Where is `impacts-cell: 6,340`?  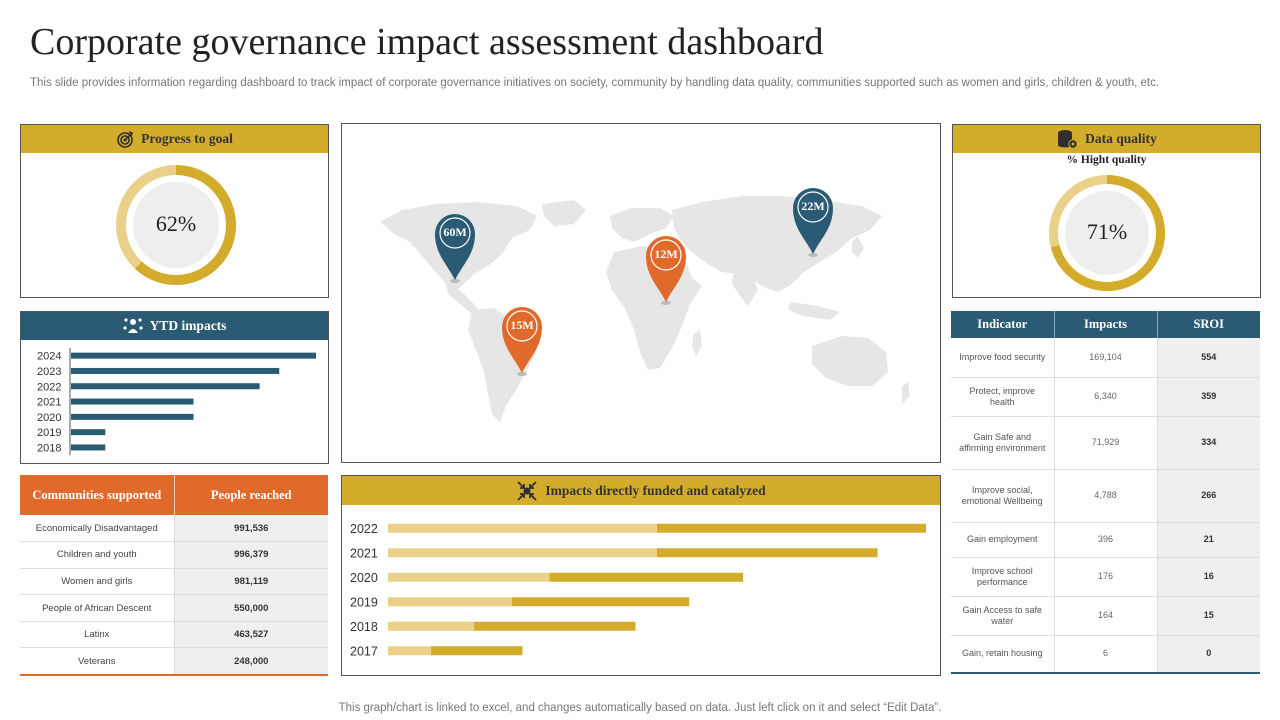
impacts-cell: 6,340 is located at coordinates (1106, 397).